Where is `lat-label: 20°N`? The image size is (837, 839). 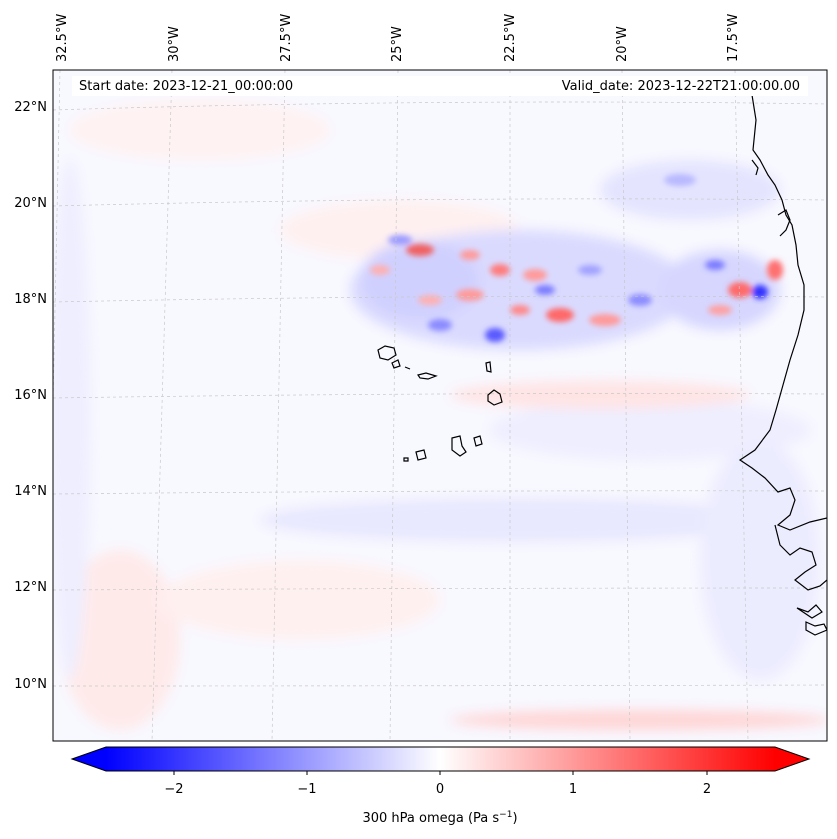 lat-label: 20°N is located at coordinates (30, 203).